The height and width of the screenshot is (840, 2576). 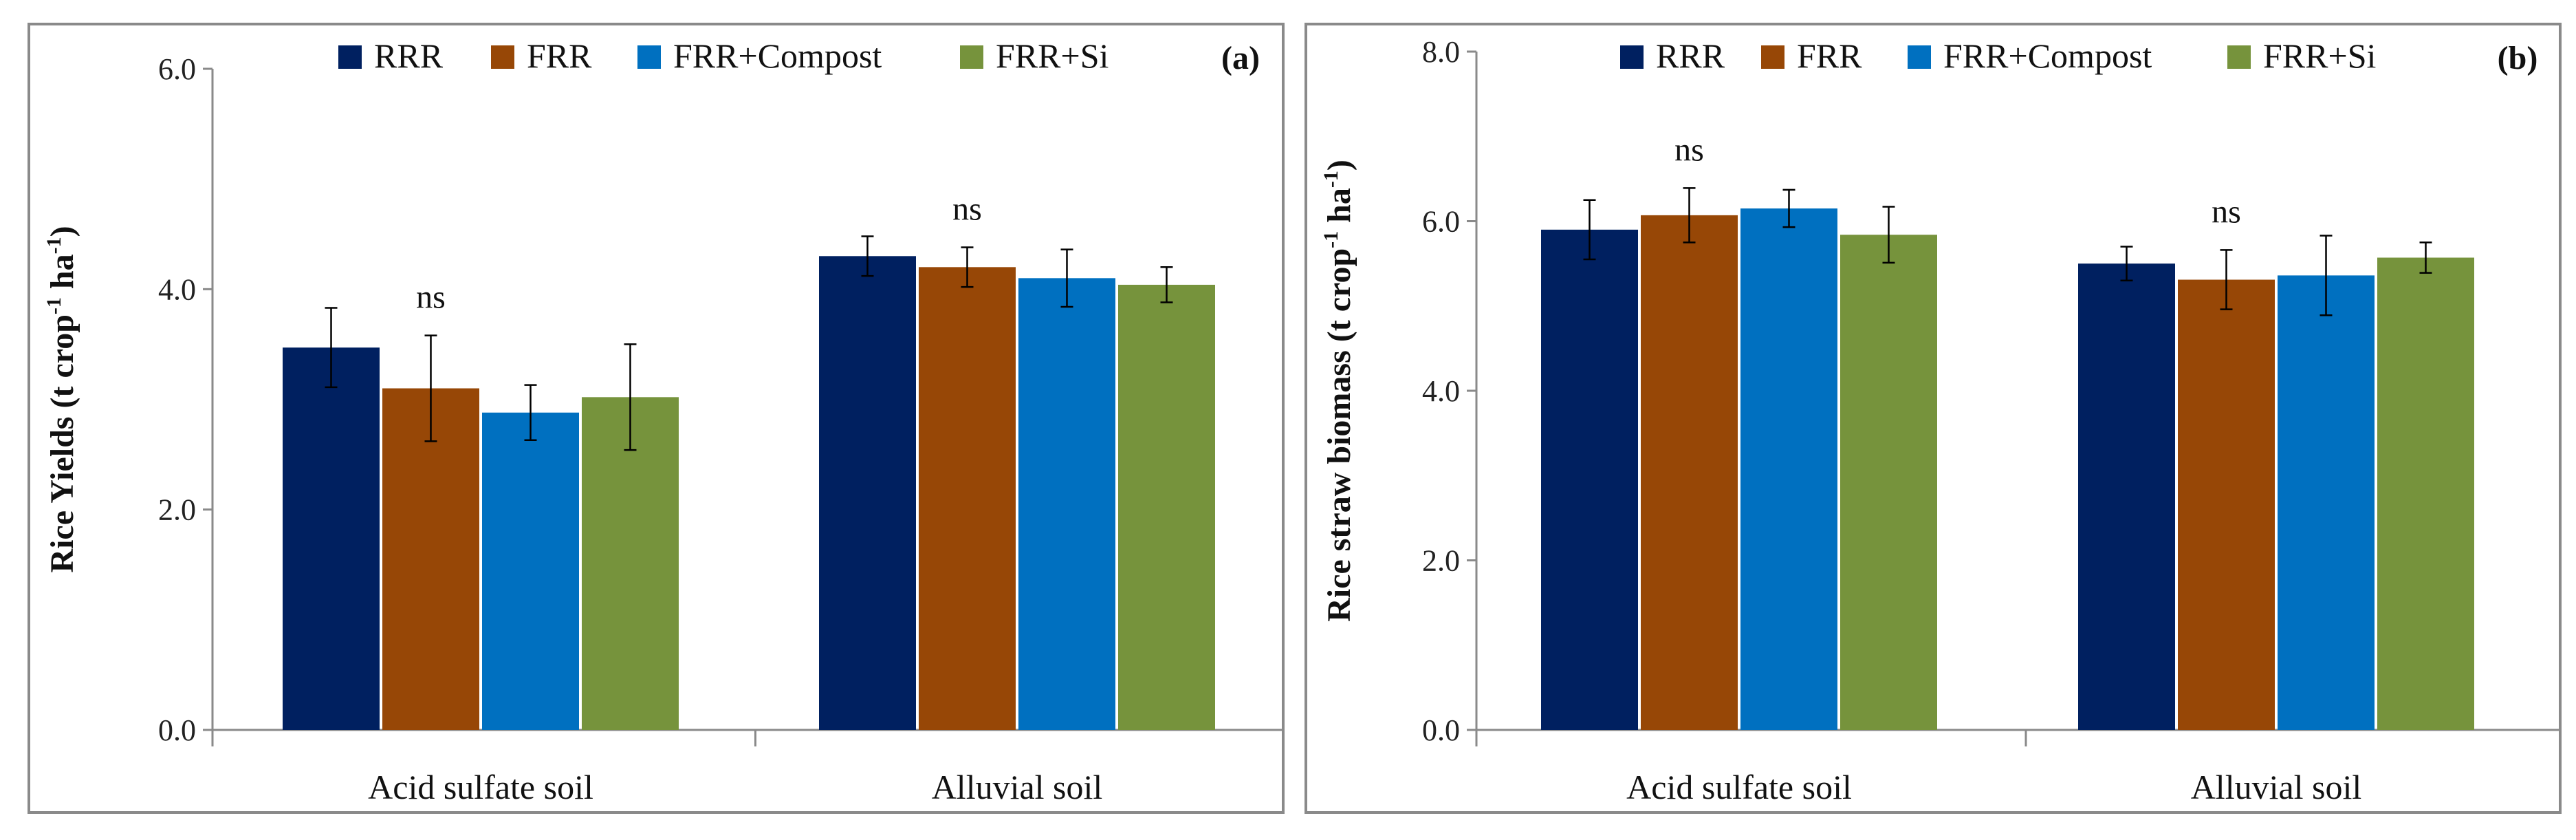 I want to click on y-axis-title: Rice Yields (t crop-1 ha-1), so click(x=61, y=399).